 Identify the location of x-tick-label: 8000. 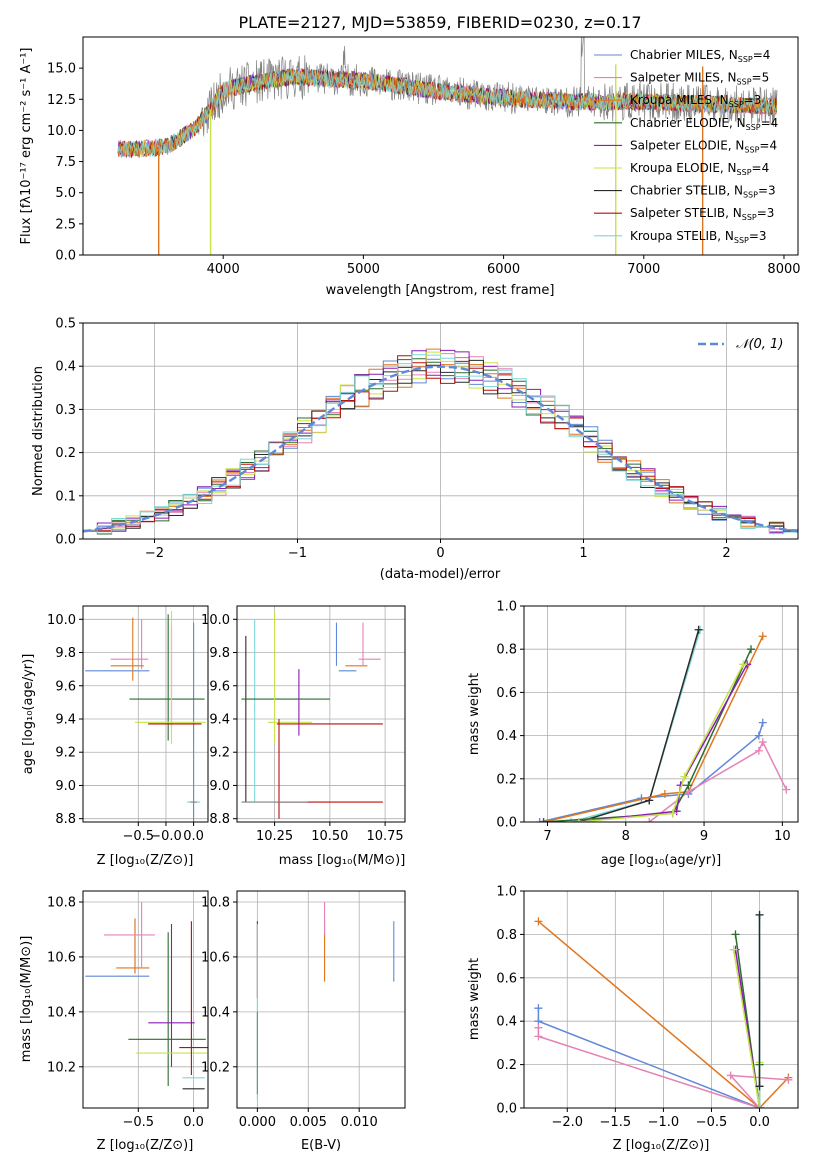
(783, 269).